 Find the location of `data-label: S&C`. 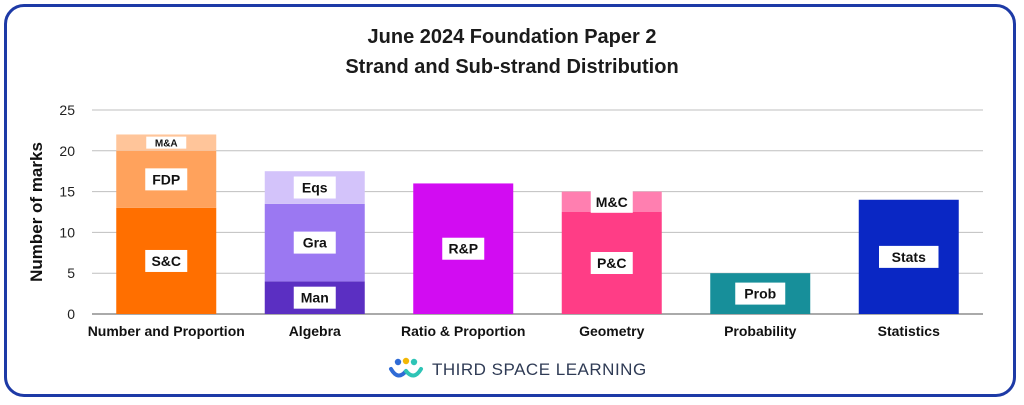

data-label: S&C is located at coordinates (166, 261).